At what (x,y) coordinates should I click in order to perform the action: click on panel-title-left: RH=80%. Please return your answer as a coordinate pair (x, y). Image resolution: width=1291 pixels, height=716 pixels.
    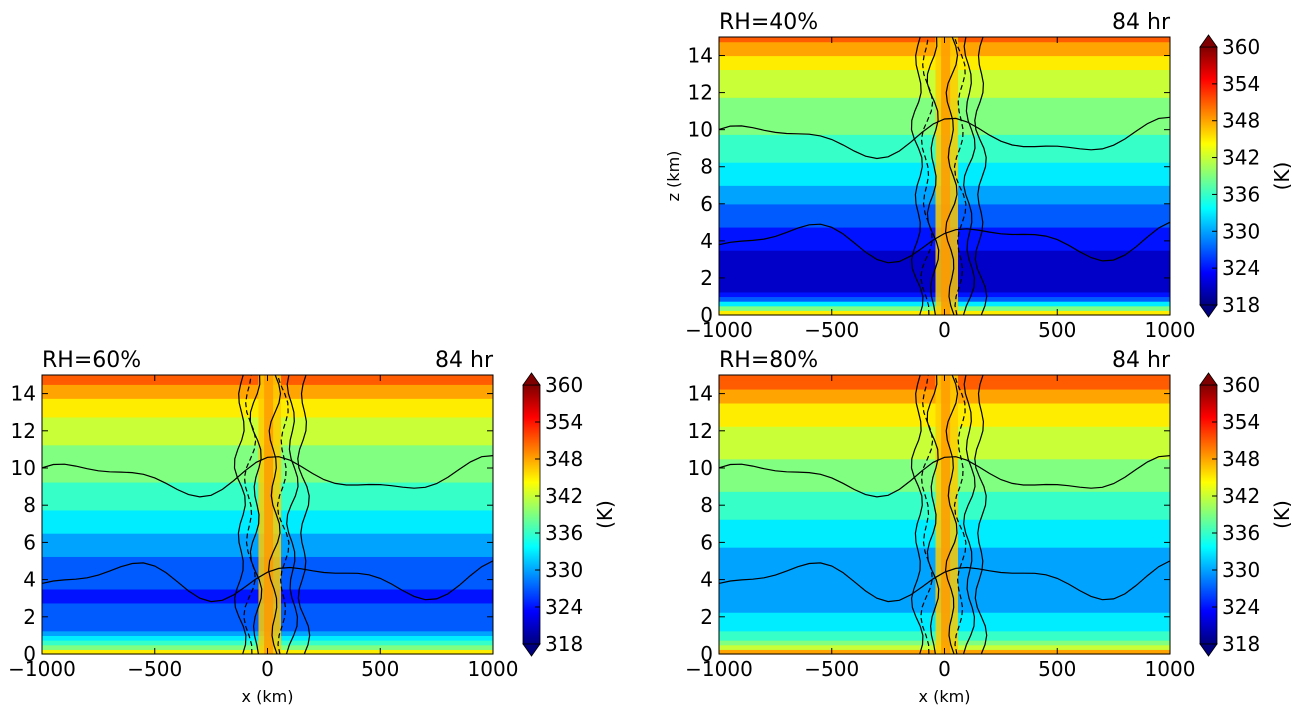
    Looking at the image, I should click on (768, 360).